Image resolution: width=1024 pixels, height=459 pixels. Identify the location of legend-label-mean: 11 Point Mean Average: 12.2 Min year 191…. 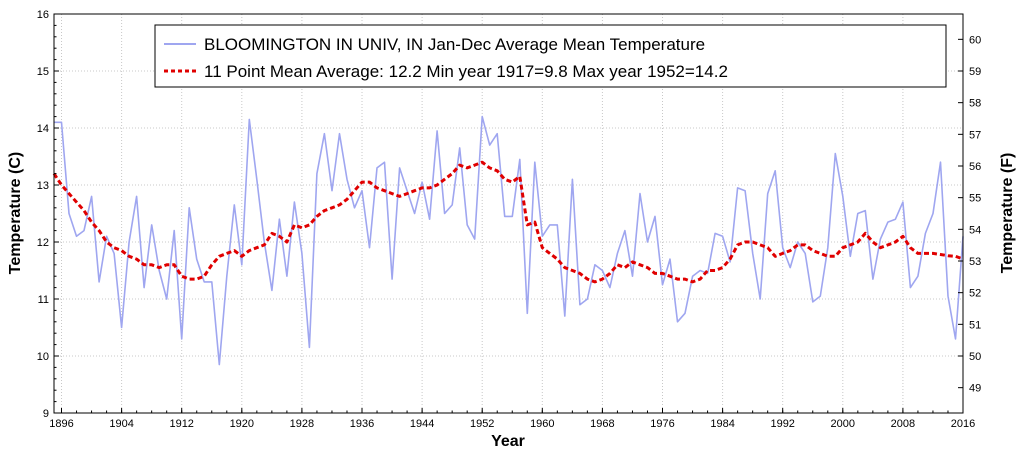
(466, 71).